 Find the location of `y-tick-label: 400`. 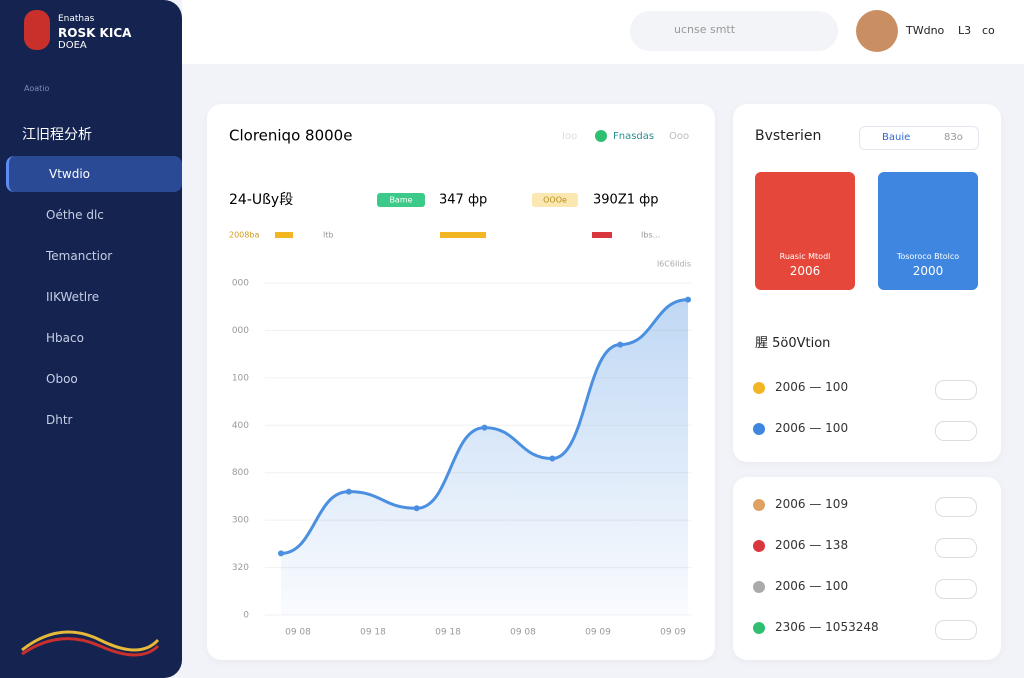

y-tick-label: 400 is located at coordinates (240, 426).